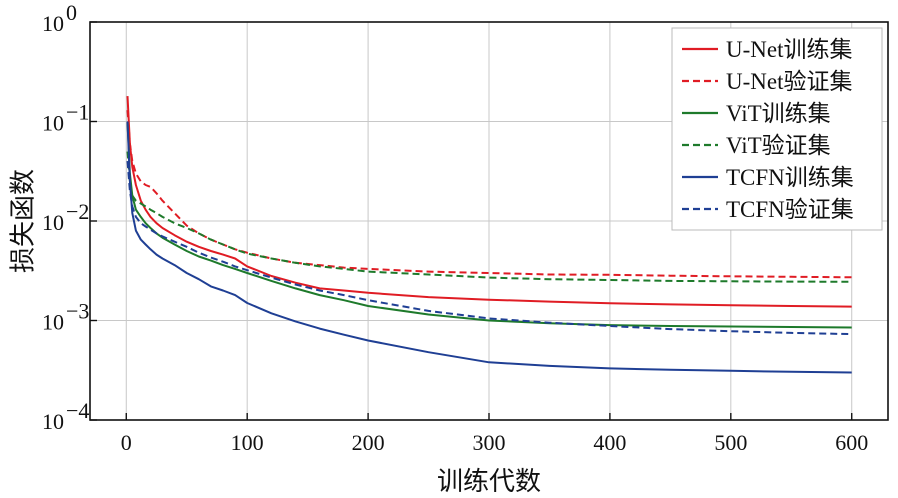 This screenshot has height=498, width=898. I want to click on legend-box, so click(777, 129).